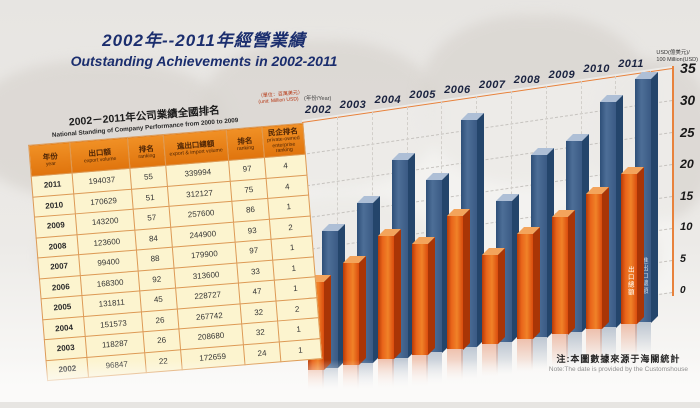 The image size is (700, 408). Describe the element at coordinates (492, 84) in the screenshot. I see `x-axis-year-label: 2007` at that location.